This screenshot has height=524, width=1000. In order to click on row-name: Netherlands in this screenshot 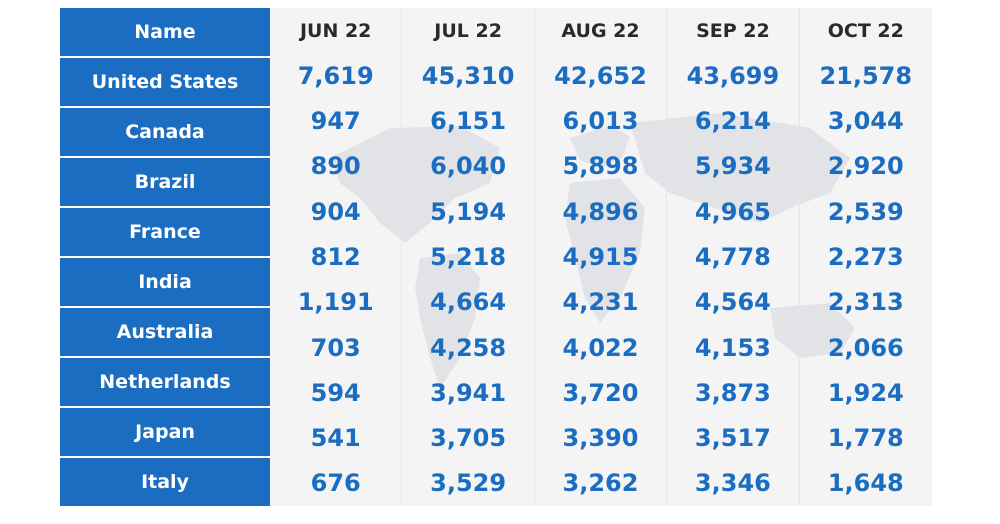, I will do `click(165, 382)`.